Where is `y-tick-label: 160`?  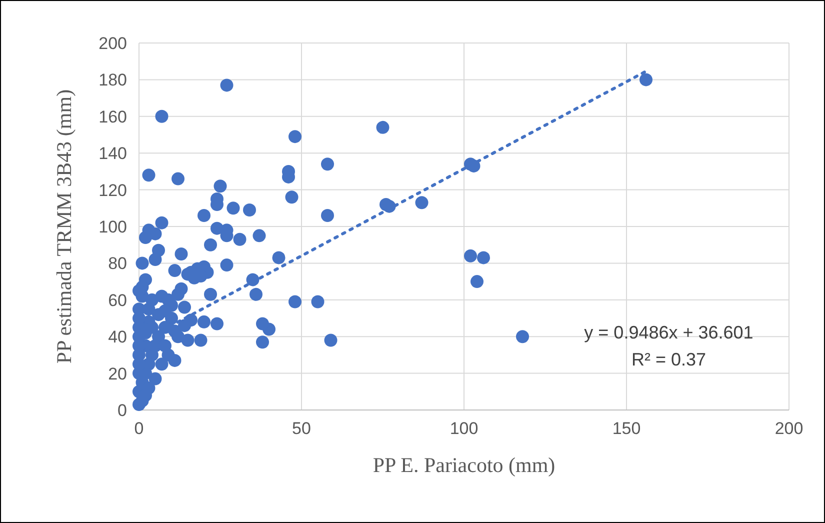
y-tick-label: 160 is located at coordinates (112, 116).